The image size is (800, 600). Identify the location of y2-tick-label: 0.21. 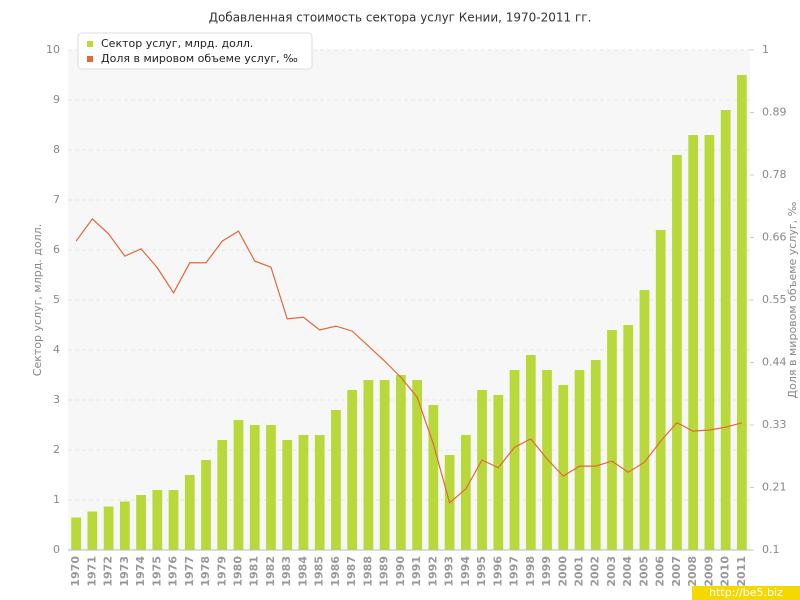
(774, 487).